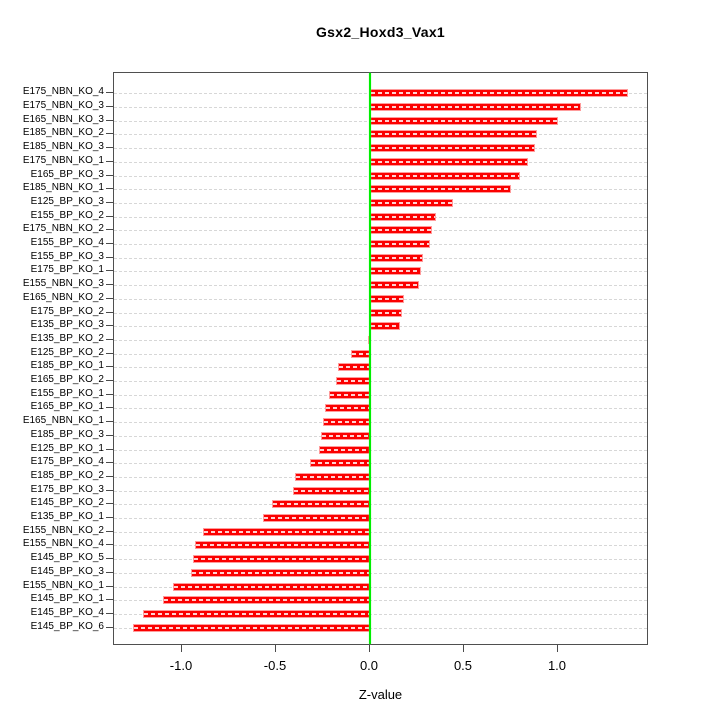 This screenshot has width=720, height=720. What do you see at coordinates (181, 665) in the screenshot?
I see `x-tick-label: -1.0` at bounding box center [181, 665].